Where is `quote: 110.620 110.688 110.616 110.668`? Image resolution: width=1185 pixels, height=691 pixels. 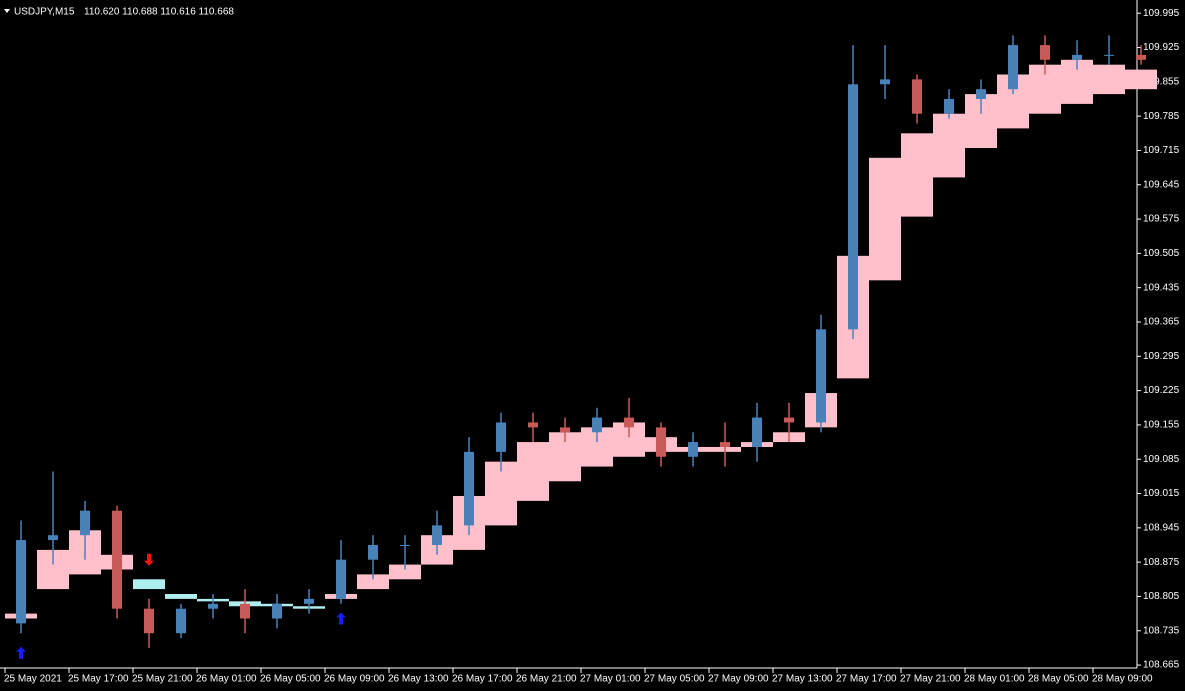
quote: 110.620 110.688 110.616 110.668 is located at coordinates (159, 12).